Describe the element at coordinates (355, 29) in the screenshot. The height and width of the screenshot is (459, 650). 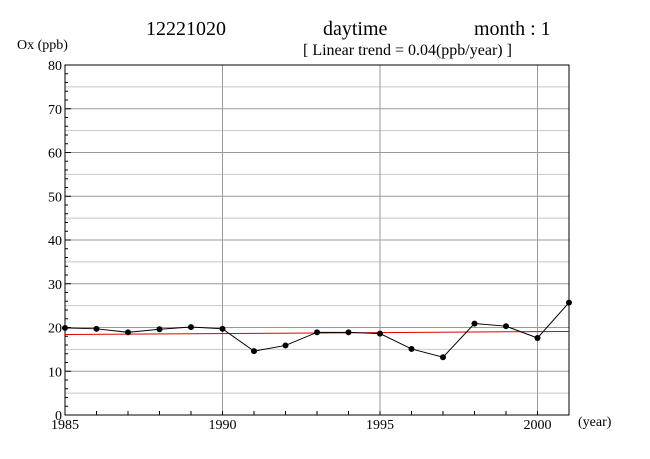
I see `period-label: daytime` at that location.